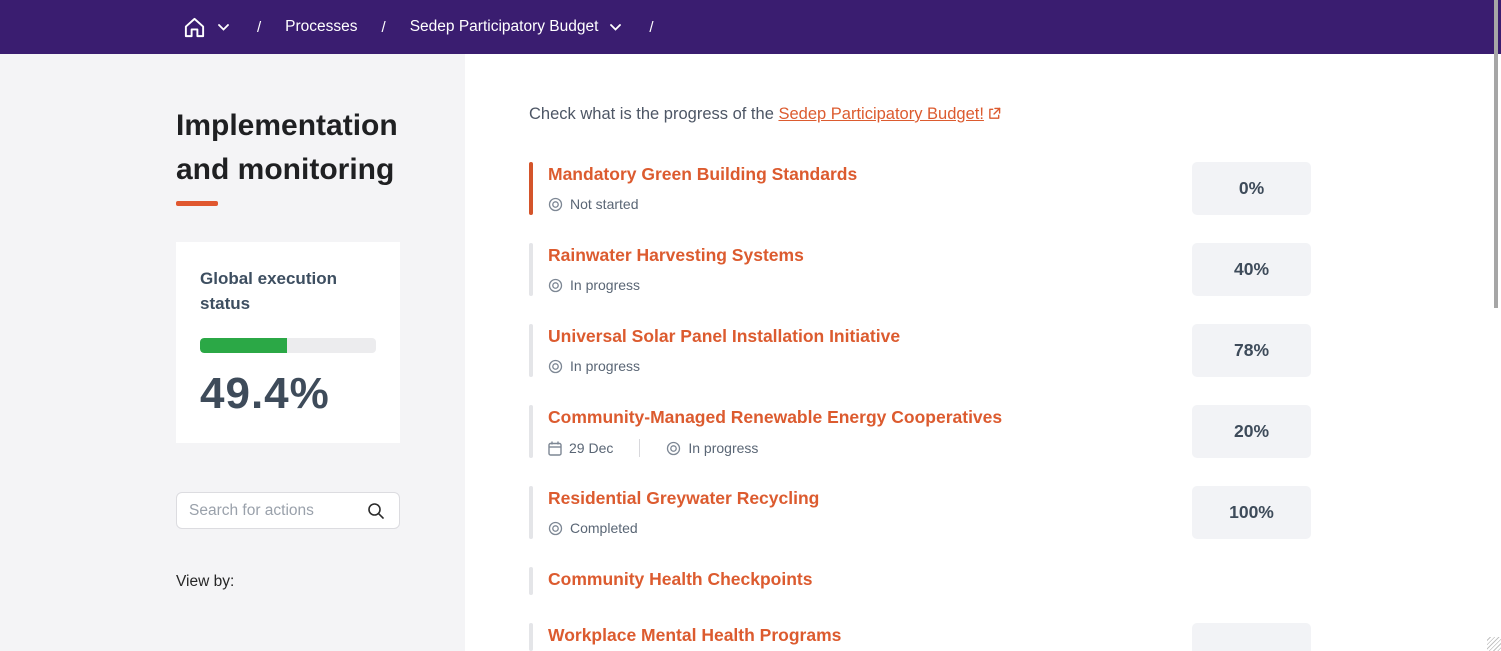 Image resolution: width=1501 pixels, height=651 pixels. Describe the element at coordinates (695, 635) in the screenshot. I see `action-title-link: Workplace Mental Health Programs` at that location.